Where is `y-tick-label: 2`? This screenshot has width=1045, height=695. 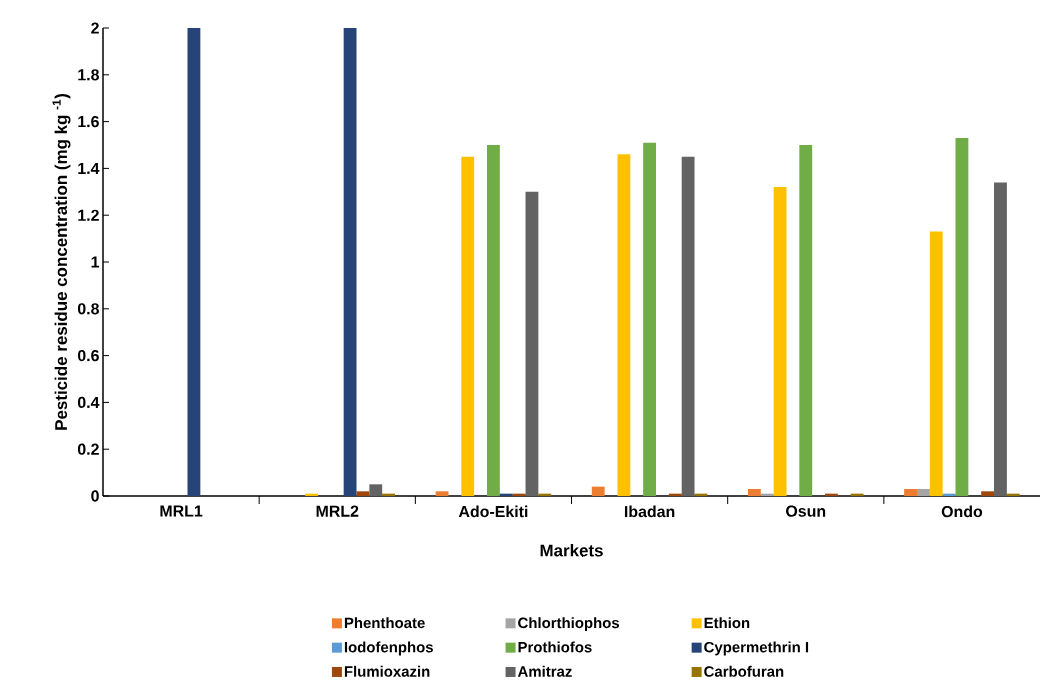 y-tick-label: 2 is located at coordinates (95, 28).